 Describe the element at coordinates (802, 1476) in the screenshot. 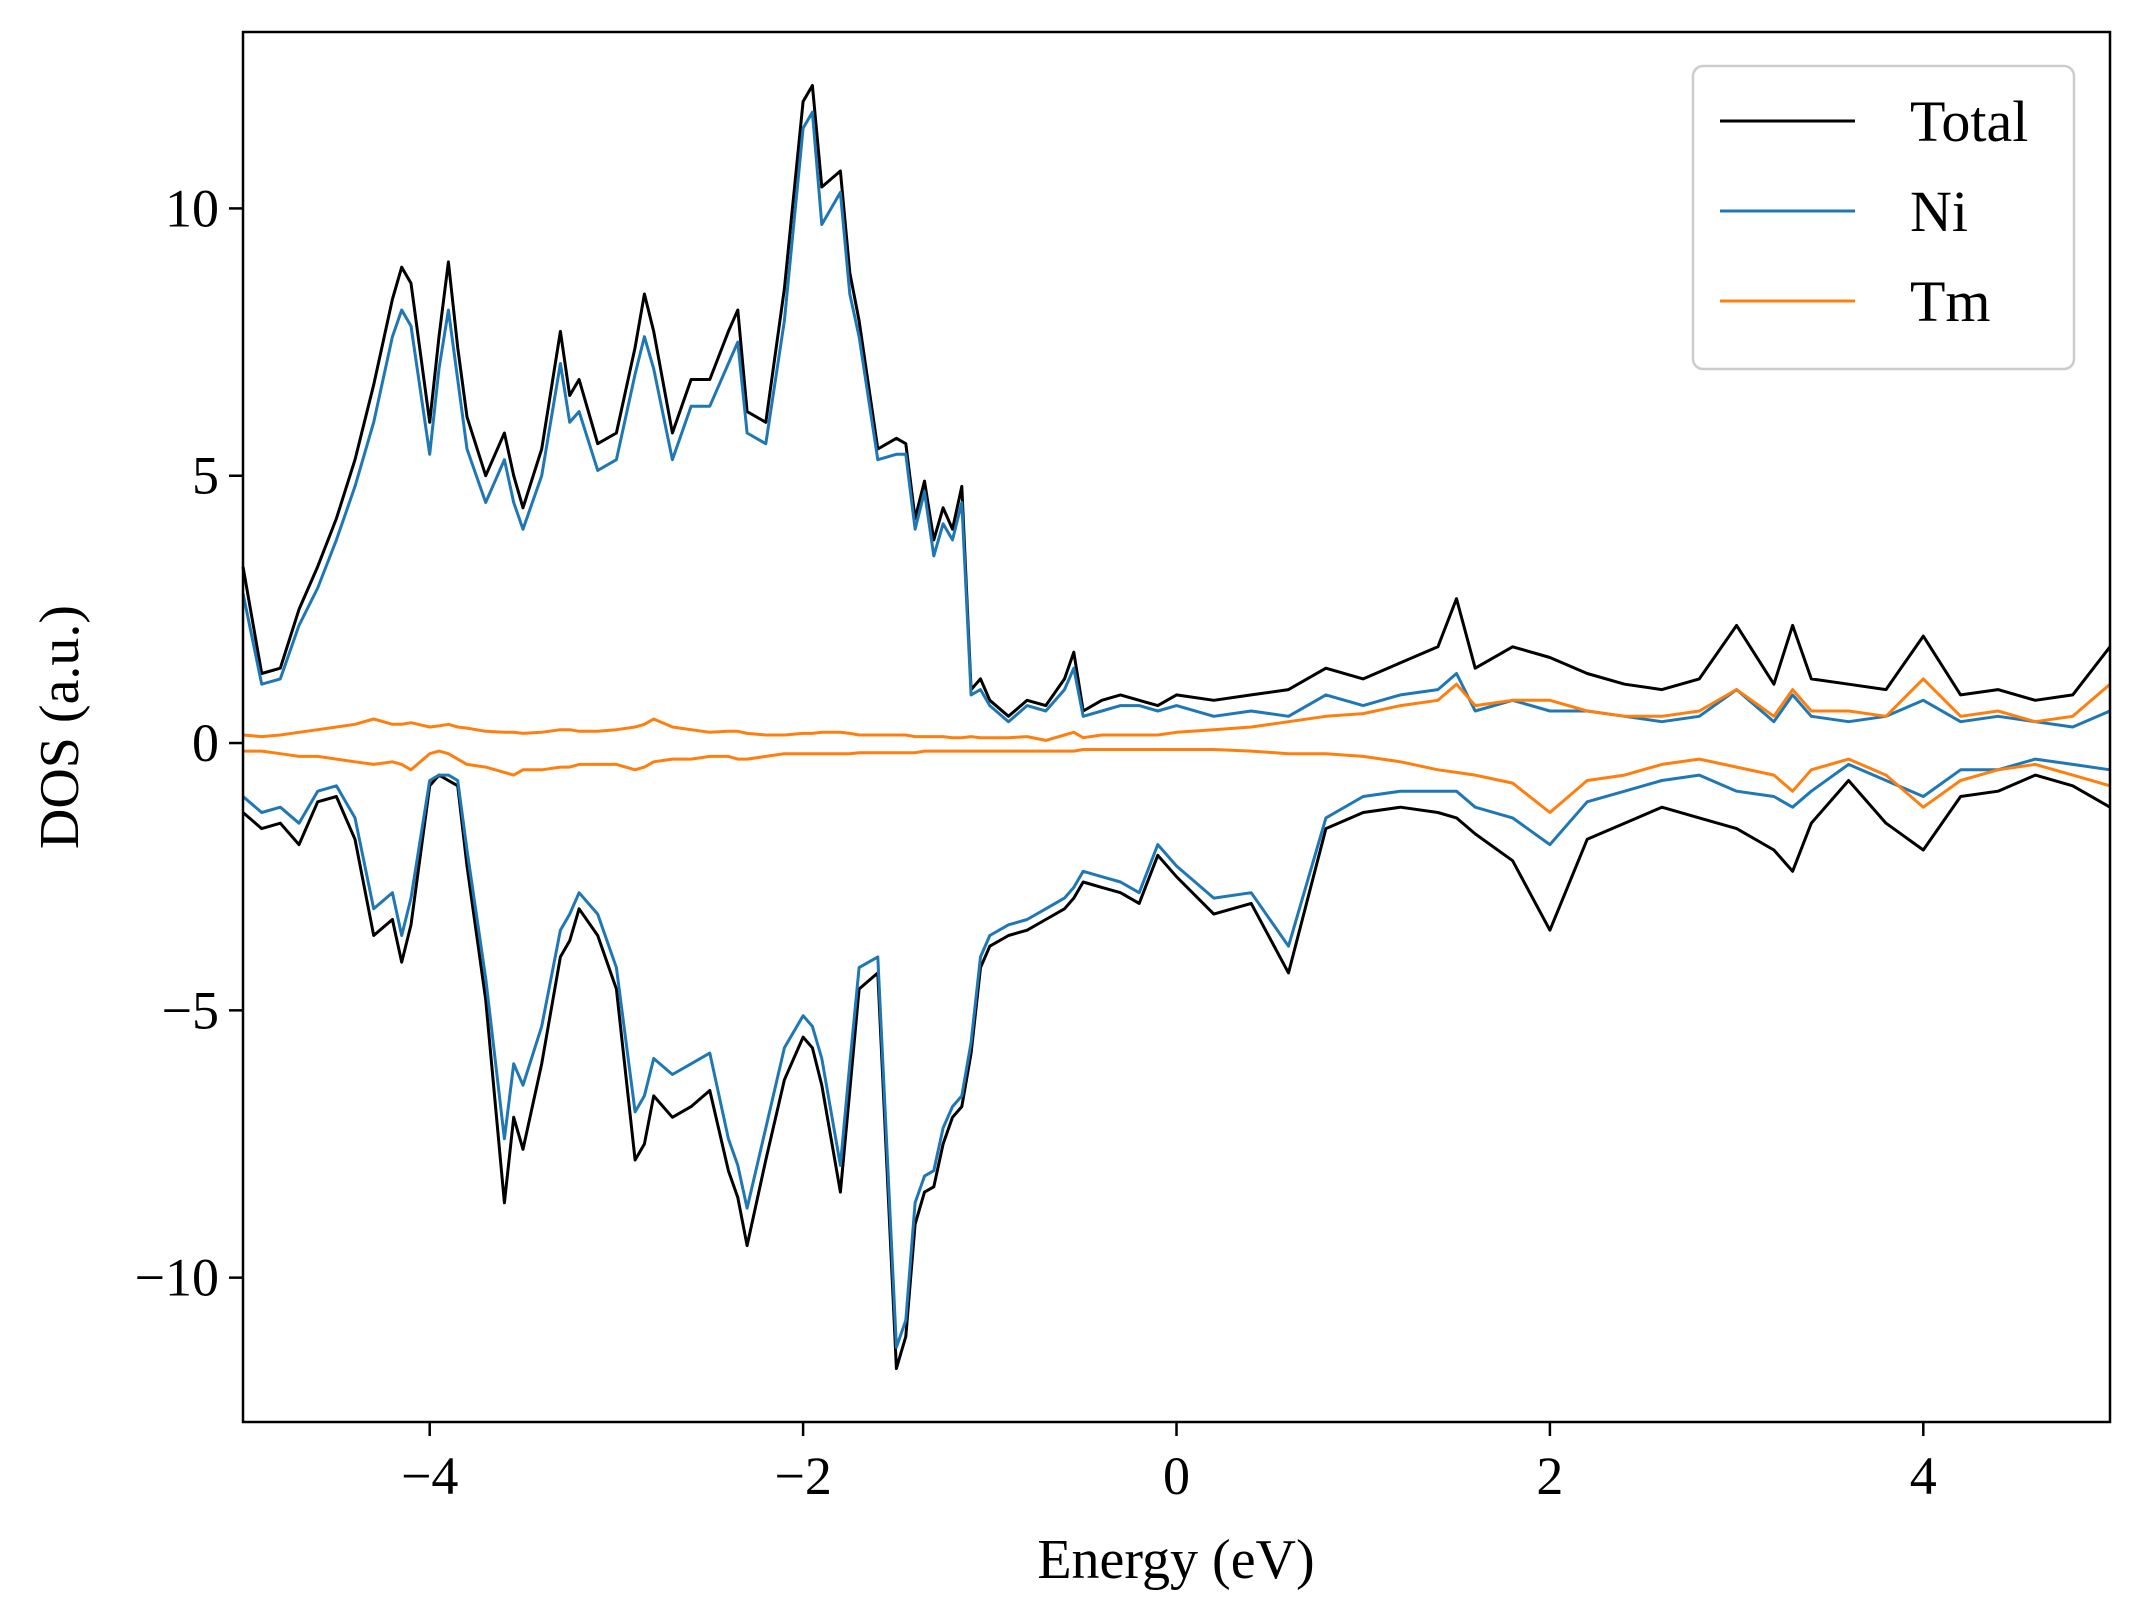

I see `x-tick-label: −2` at that location.